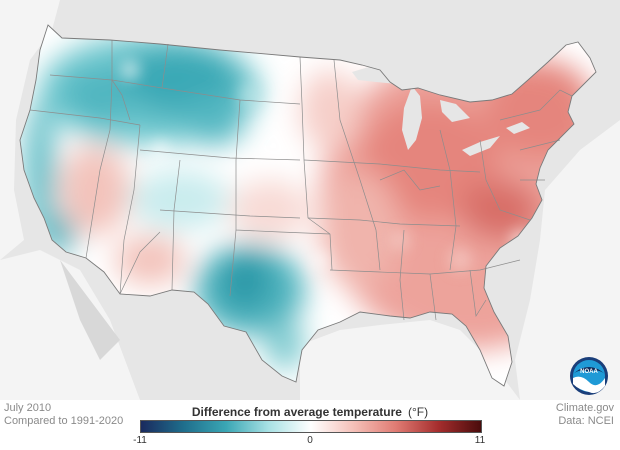  I want to click on legend-min-label: -11, so click(140, 440).